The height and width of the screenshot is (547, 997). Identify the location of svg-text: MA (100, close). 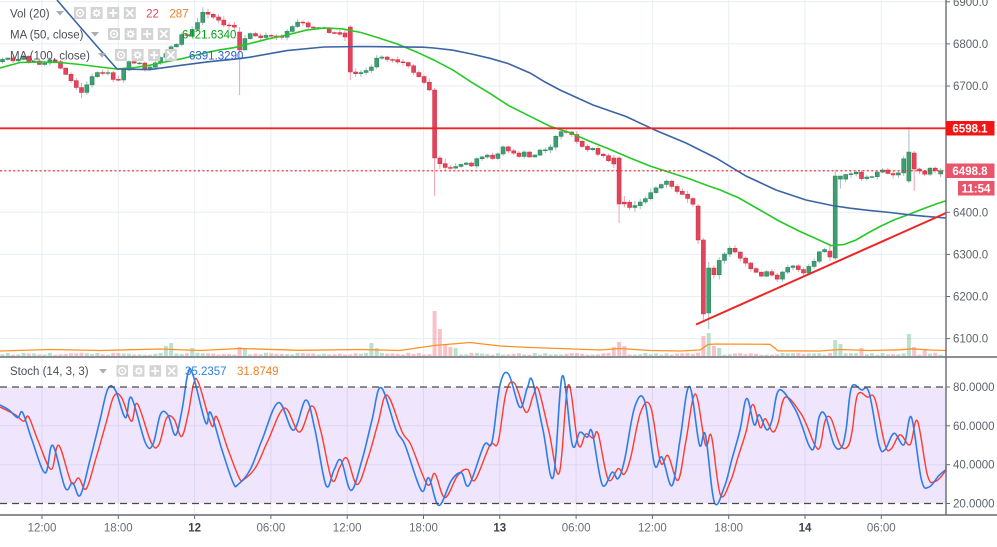
(50, 57).